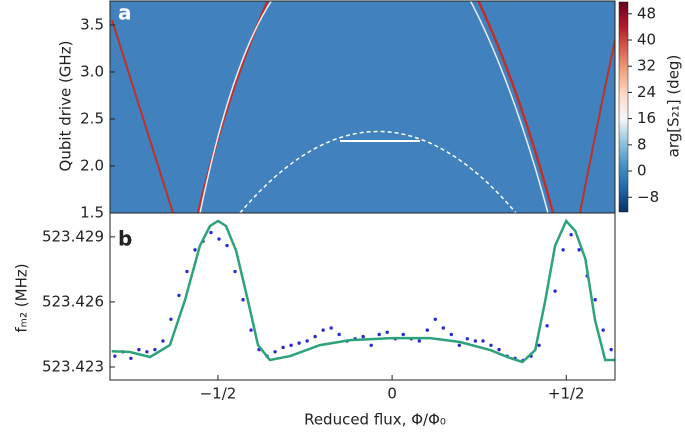 This screenshot has width=685, height=435. What do you see at coordinates (646, 92) in the screenshot?
I see `colorbar-tick-label: 24` at bounding box center [646, 92].